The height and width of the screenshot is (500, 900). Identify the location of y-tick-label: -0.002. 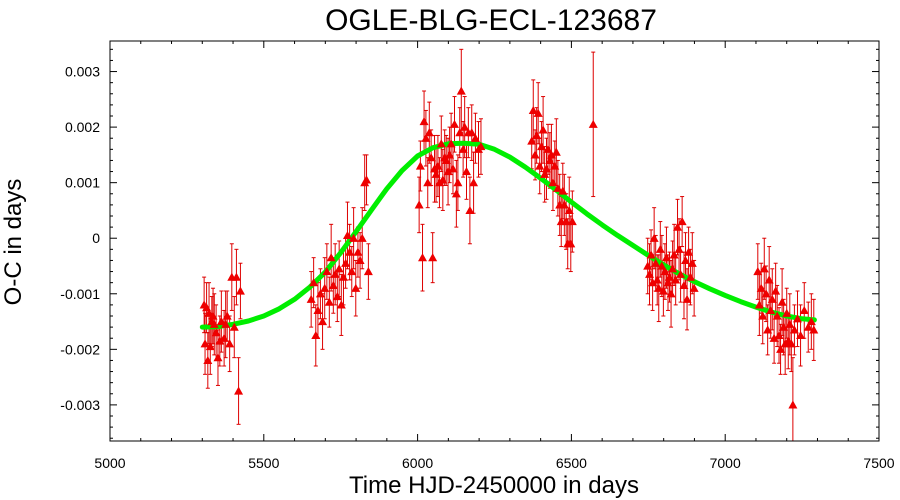
(80, 349).